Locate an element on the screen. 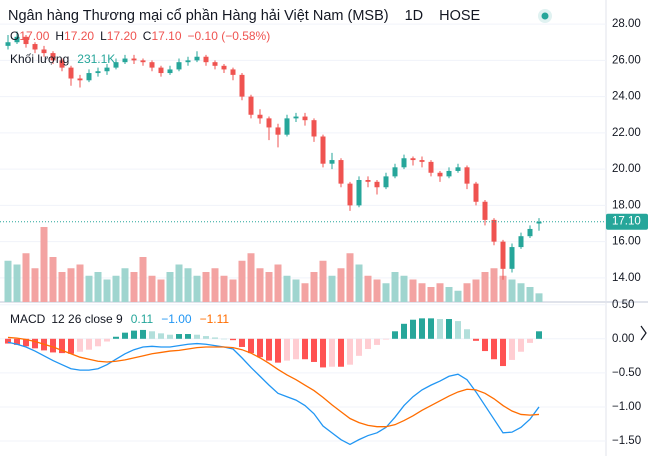 This screenshot has height=456, width=648. hist-value: 0.11 is located at coordinates (142, 319).